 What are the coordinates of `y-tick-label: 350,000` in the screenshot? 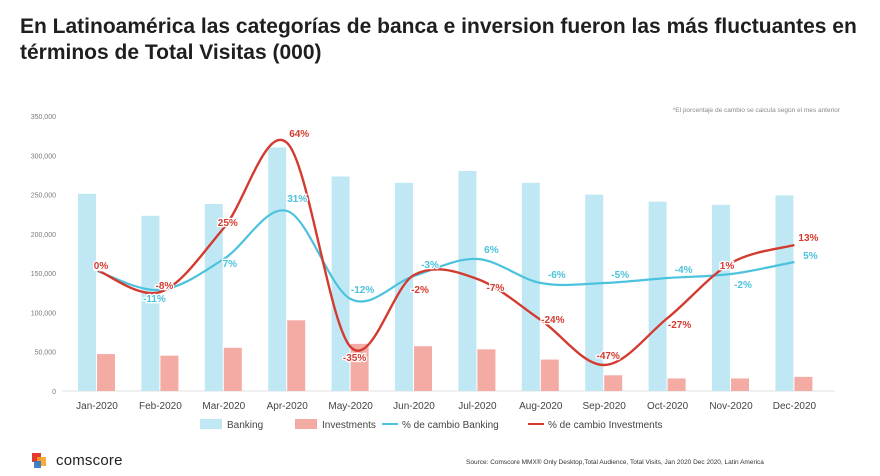 It's located at (43, 117).